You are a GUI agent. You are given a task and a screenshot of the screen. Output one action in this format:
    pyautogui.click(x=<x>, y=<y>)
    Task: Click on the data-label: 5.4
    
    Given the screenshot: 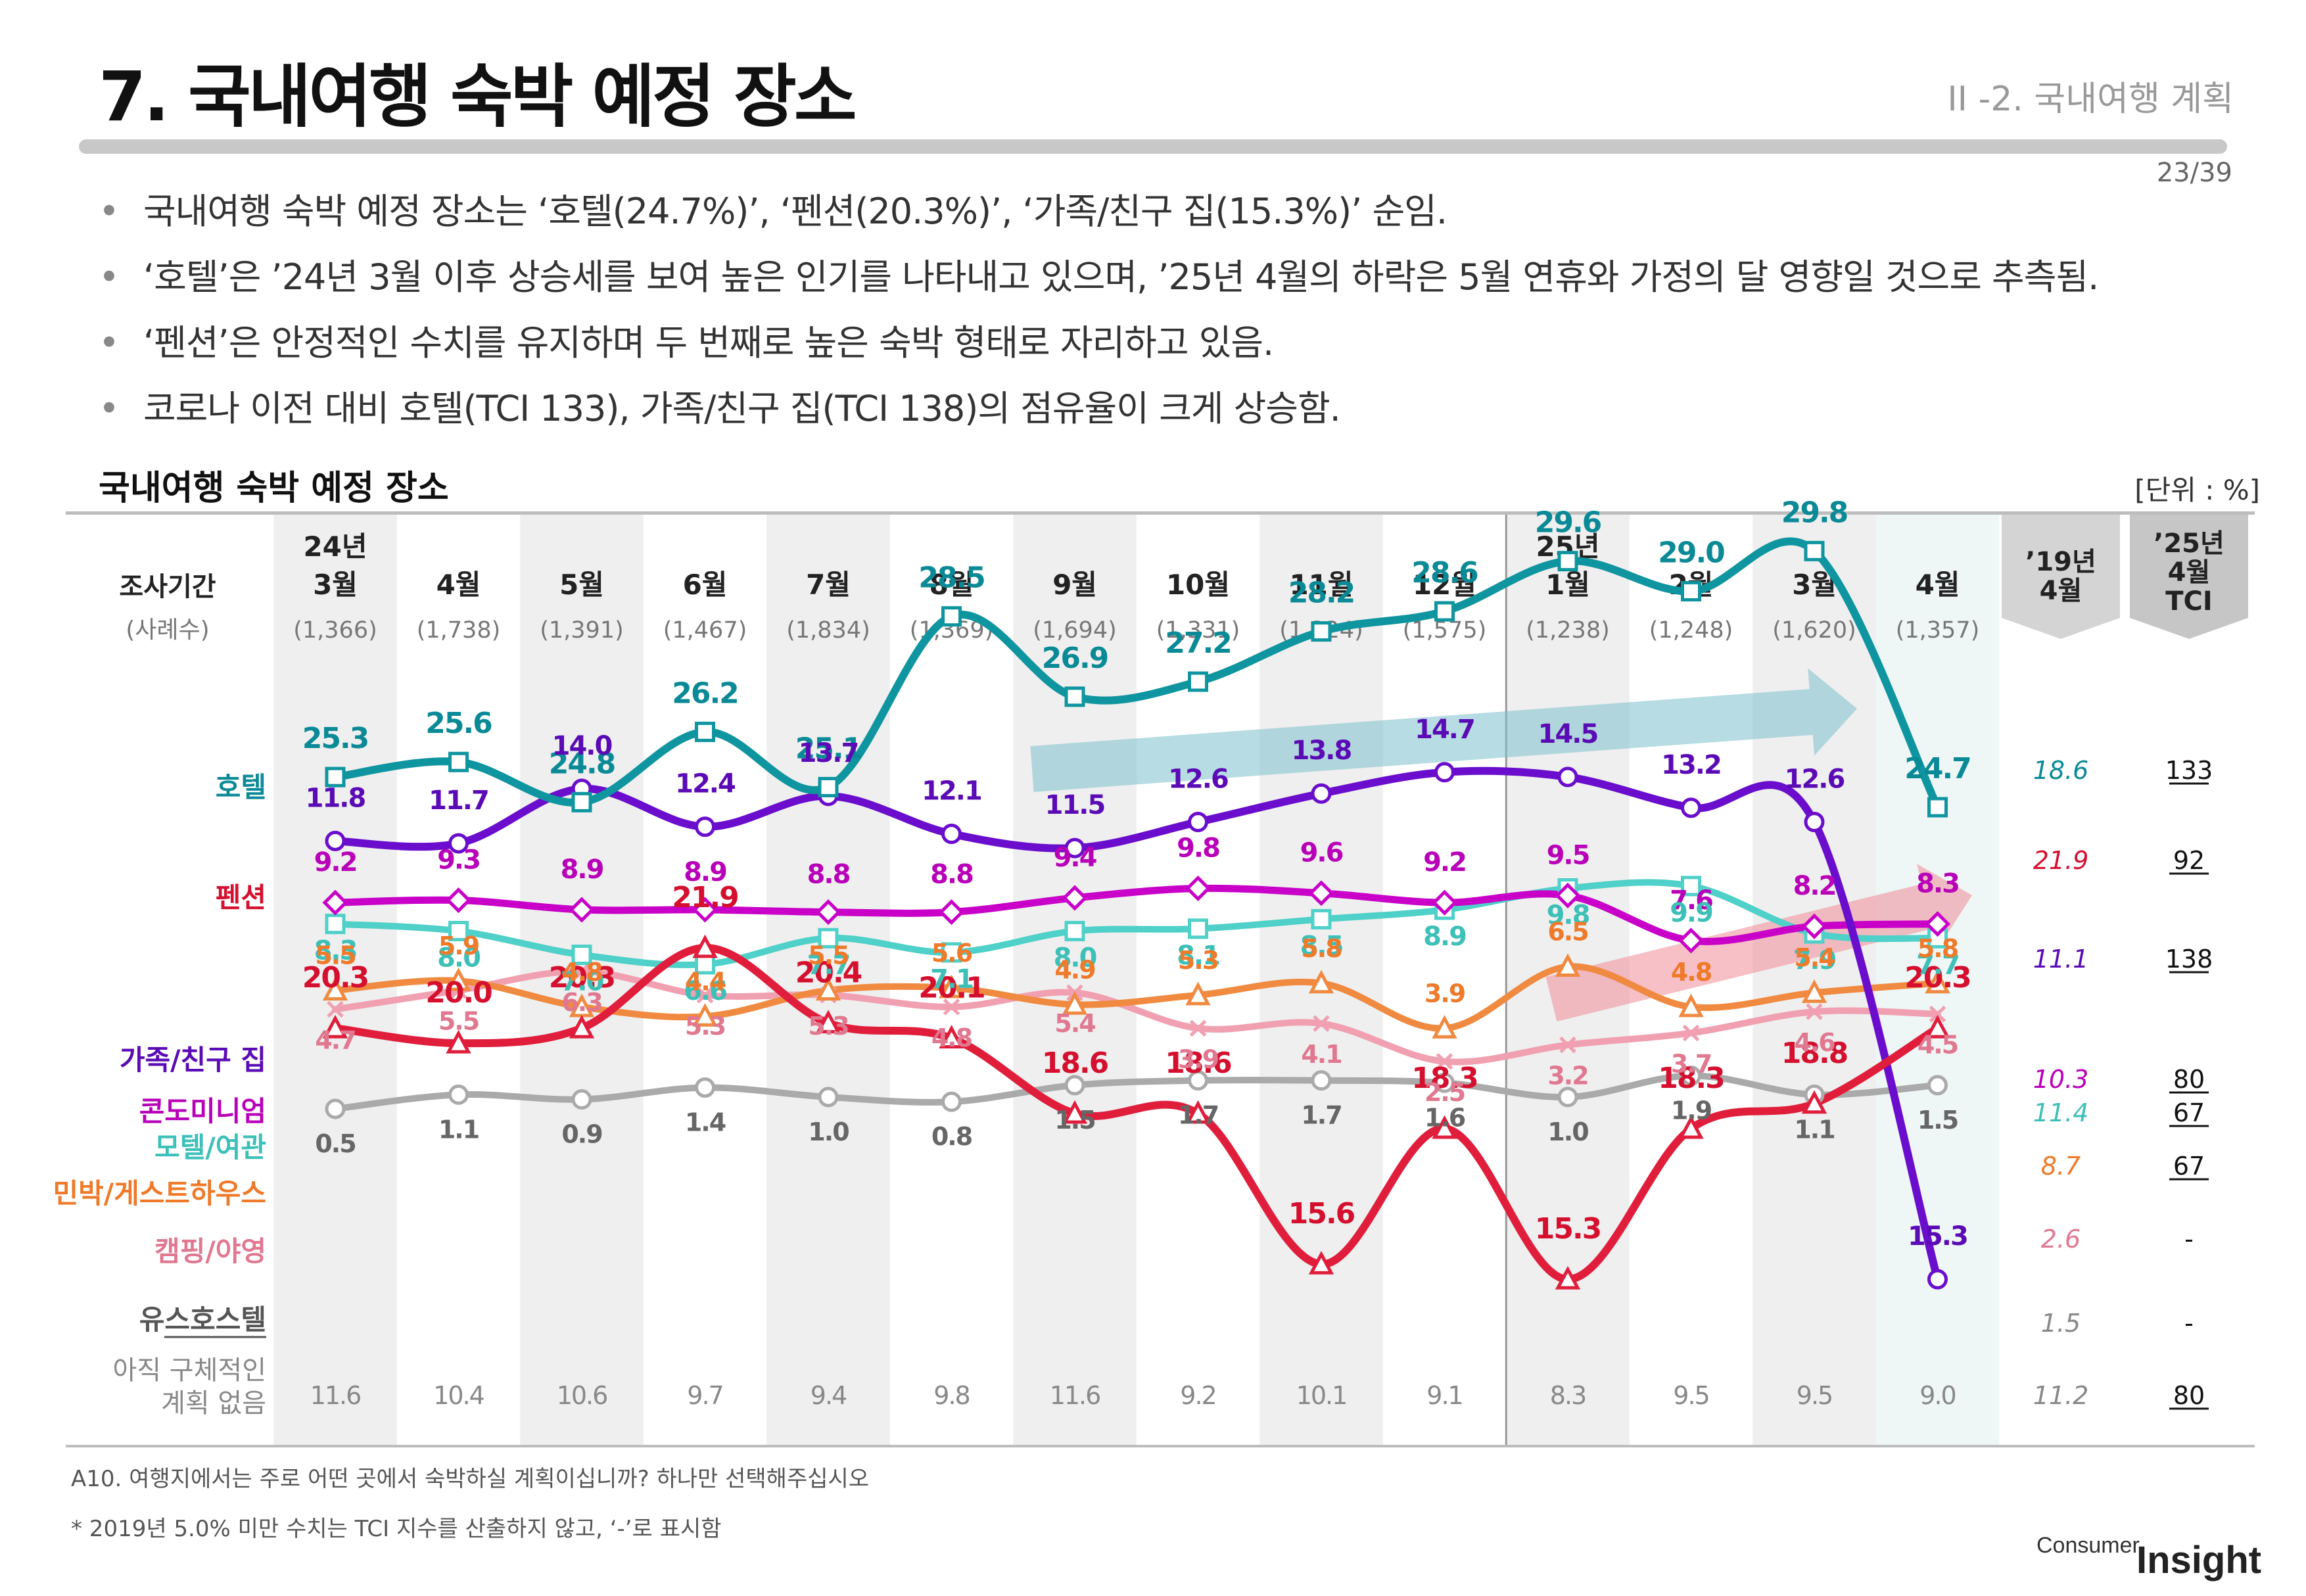 What is the action you would take?
    pyautogui.click(x=1814, y=957)
    